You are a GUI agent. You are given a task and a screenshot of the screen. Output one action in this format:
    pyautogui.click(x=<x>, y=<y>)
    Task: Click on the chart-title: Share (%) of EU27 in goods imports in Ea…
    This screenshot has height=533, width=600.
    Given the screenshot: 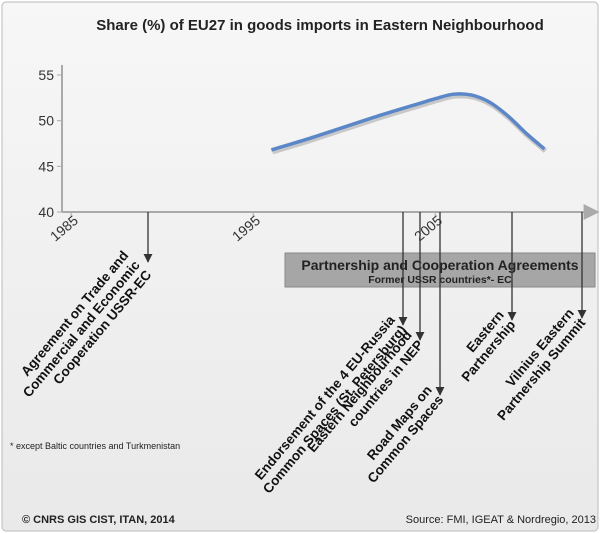 What is the action you would take?
    pyautogui.click(x=320, y=25)
    